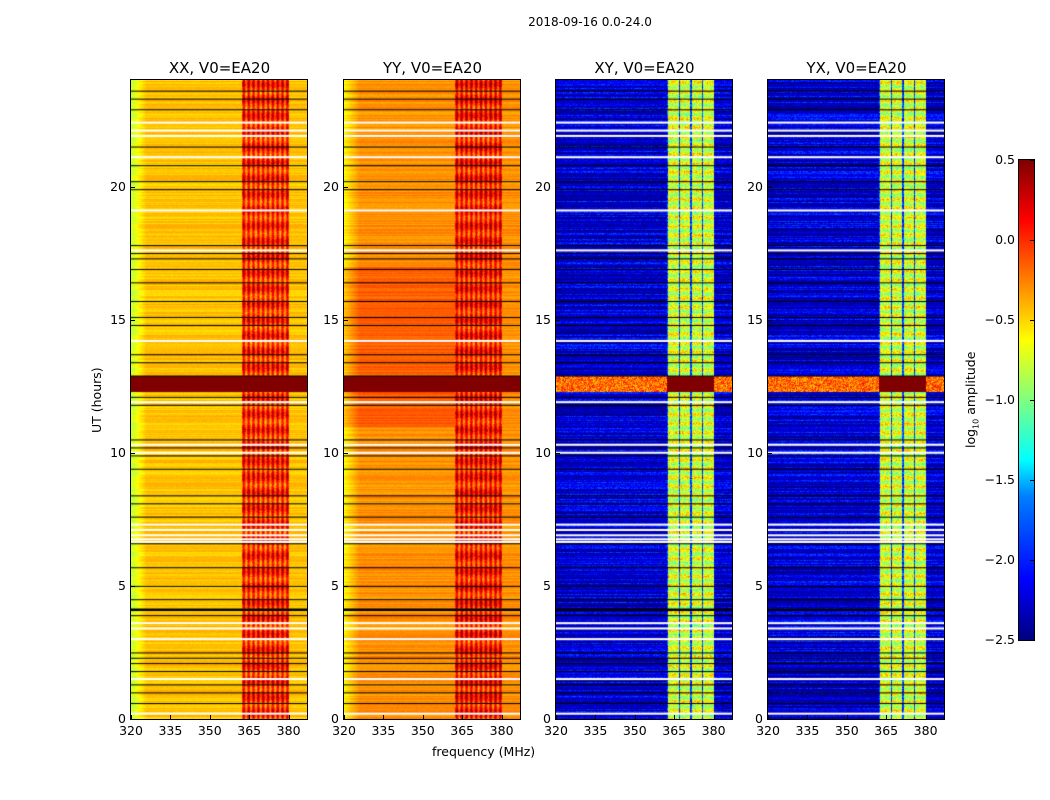 Image resolution: width=1050 pixels, height=800 pixels. Describe the element at coordinates (590, 22) in the screenshot. I see `figure-title: 2018-09-16 0.0-24.0` at that location.